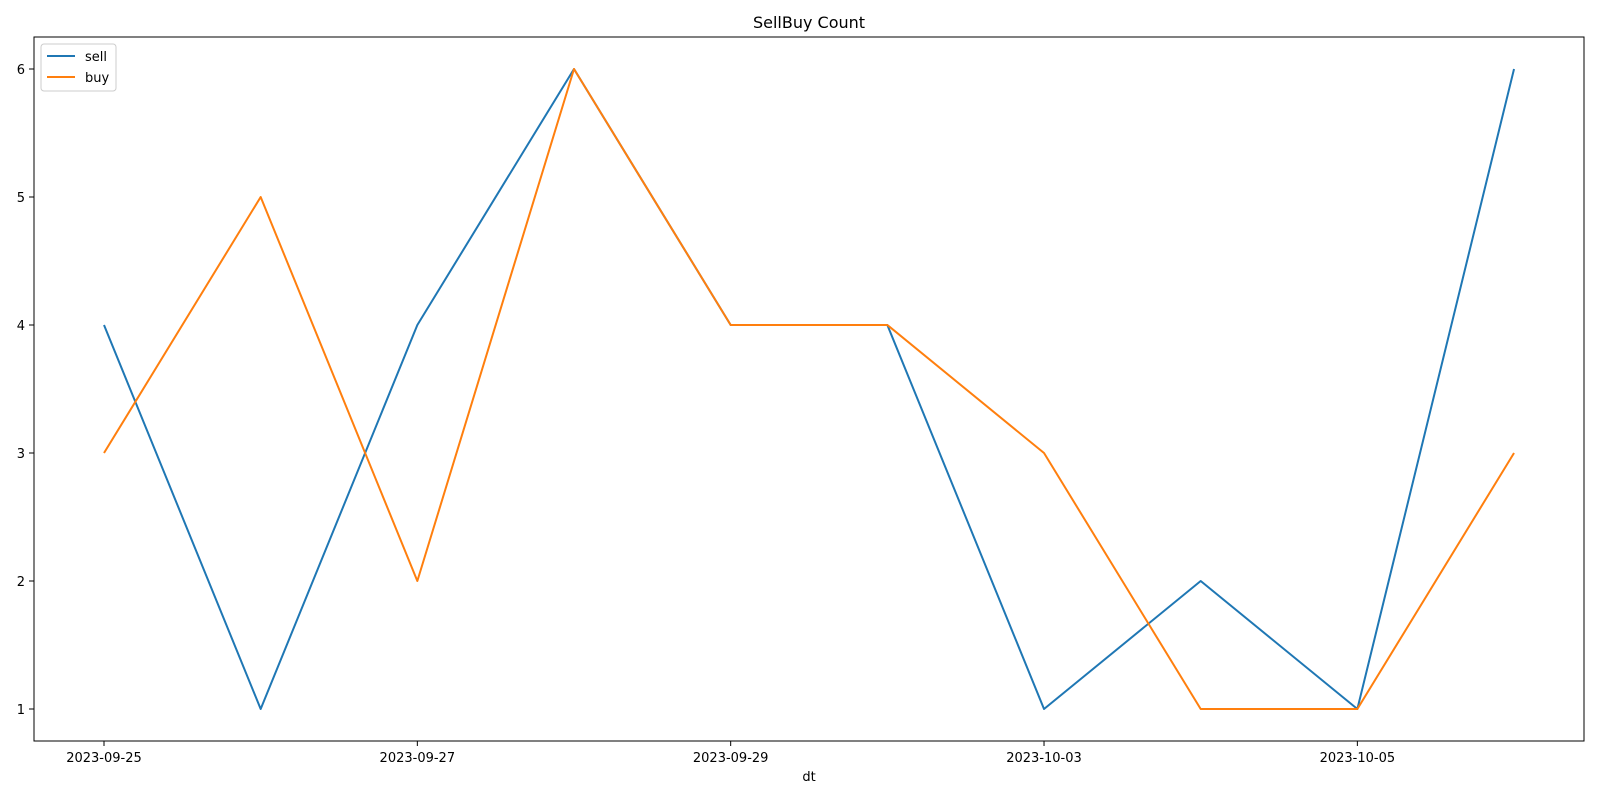  I want to click on x-tick-label: 2023-10-05, so click(1358, 758).